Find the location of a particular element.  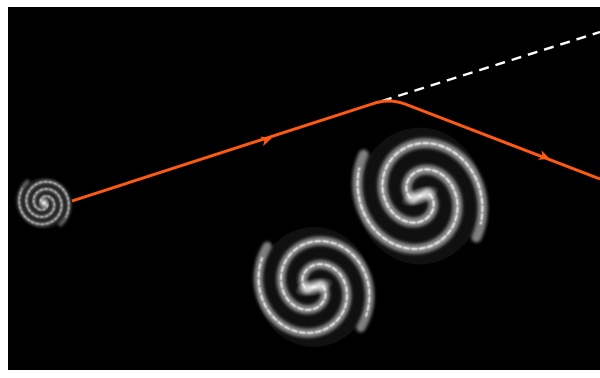

lens-galaxy-upper is located at coordinates (420, 196).